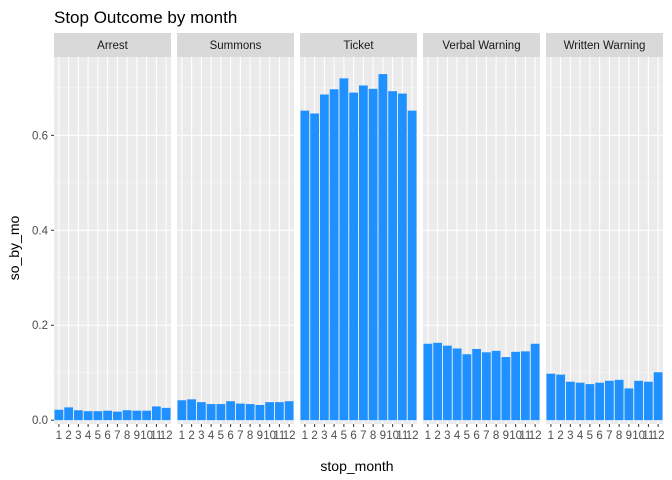 This screenshot has height=480, width=672. What do you see at coordinates (14, 247) in the screenshot?
I see `y-axis-title: so_by_mo` at bounding box center [14, 247].